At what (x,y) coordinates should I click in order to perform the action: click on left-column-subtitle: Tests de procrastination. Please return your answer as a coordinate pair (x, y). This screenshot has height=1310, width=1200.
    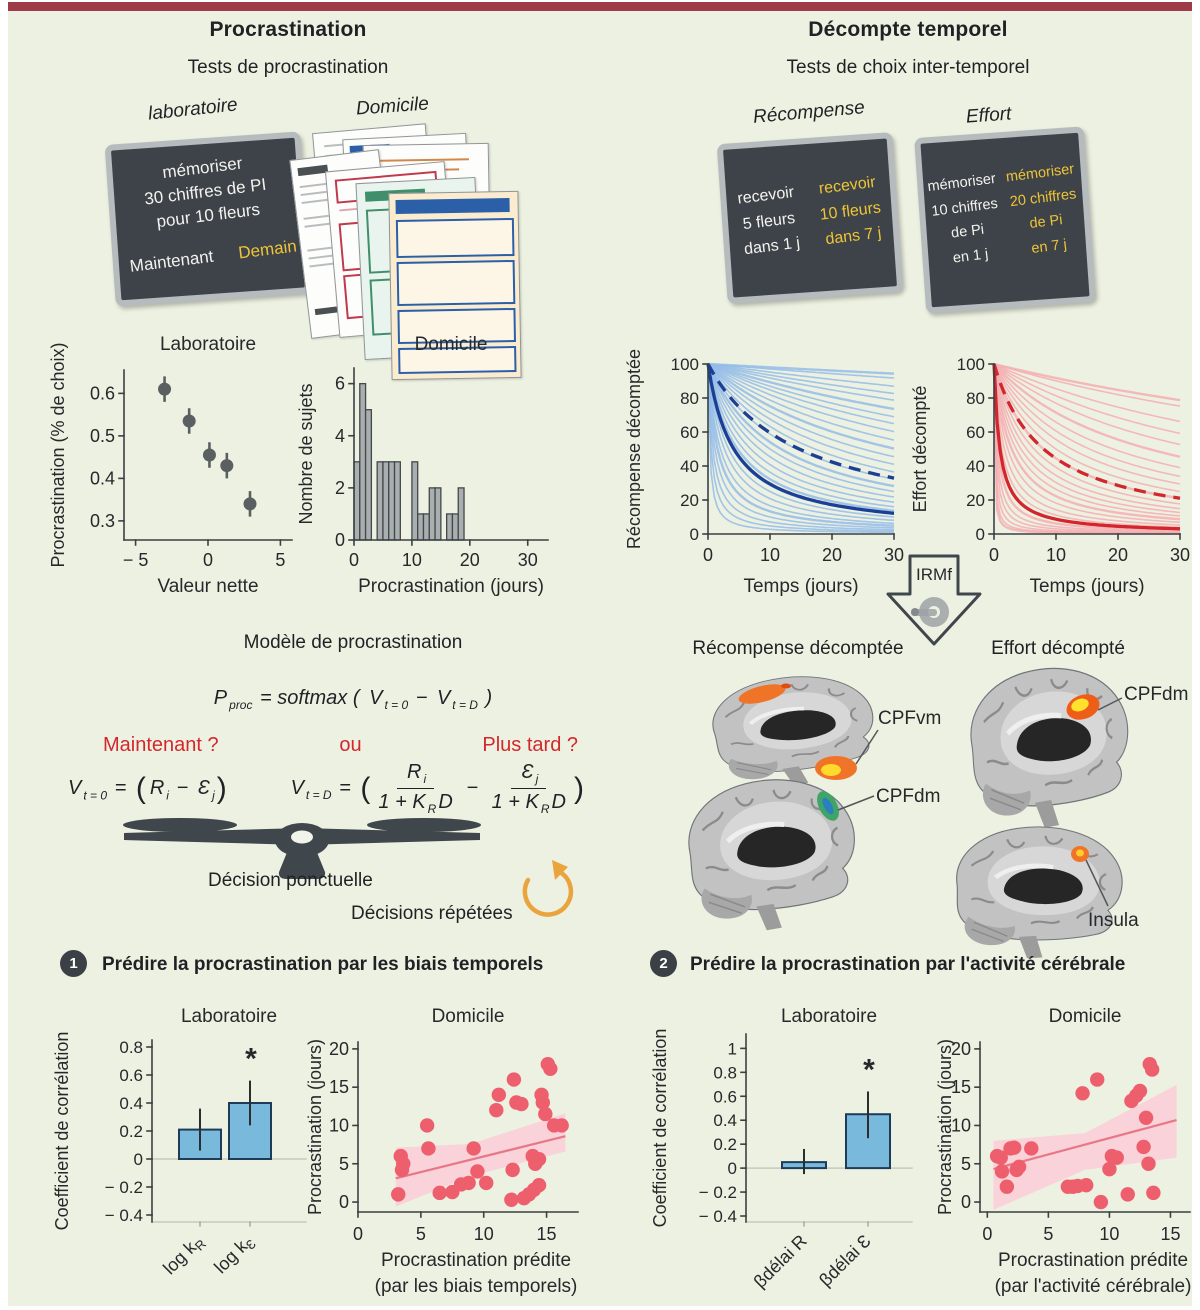
    Looking at the image, I should click on (288, 67).